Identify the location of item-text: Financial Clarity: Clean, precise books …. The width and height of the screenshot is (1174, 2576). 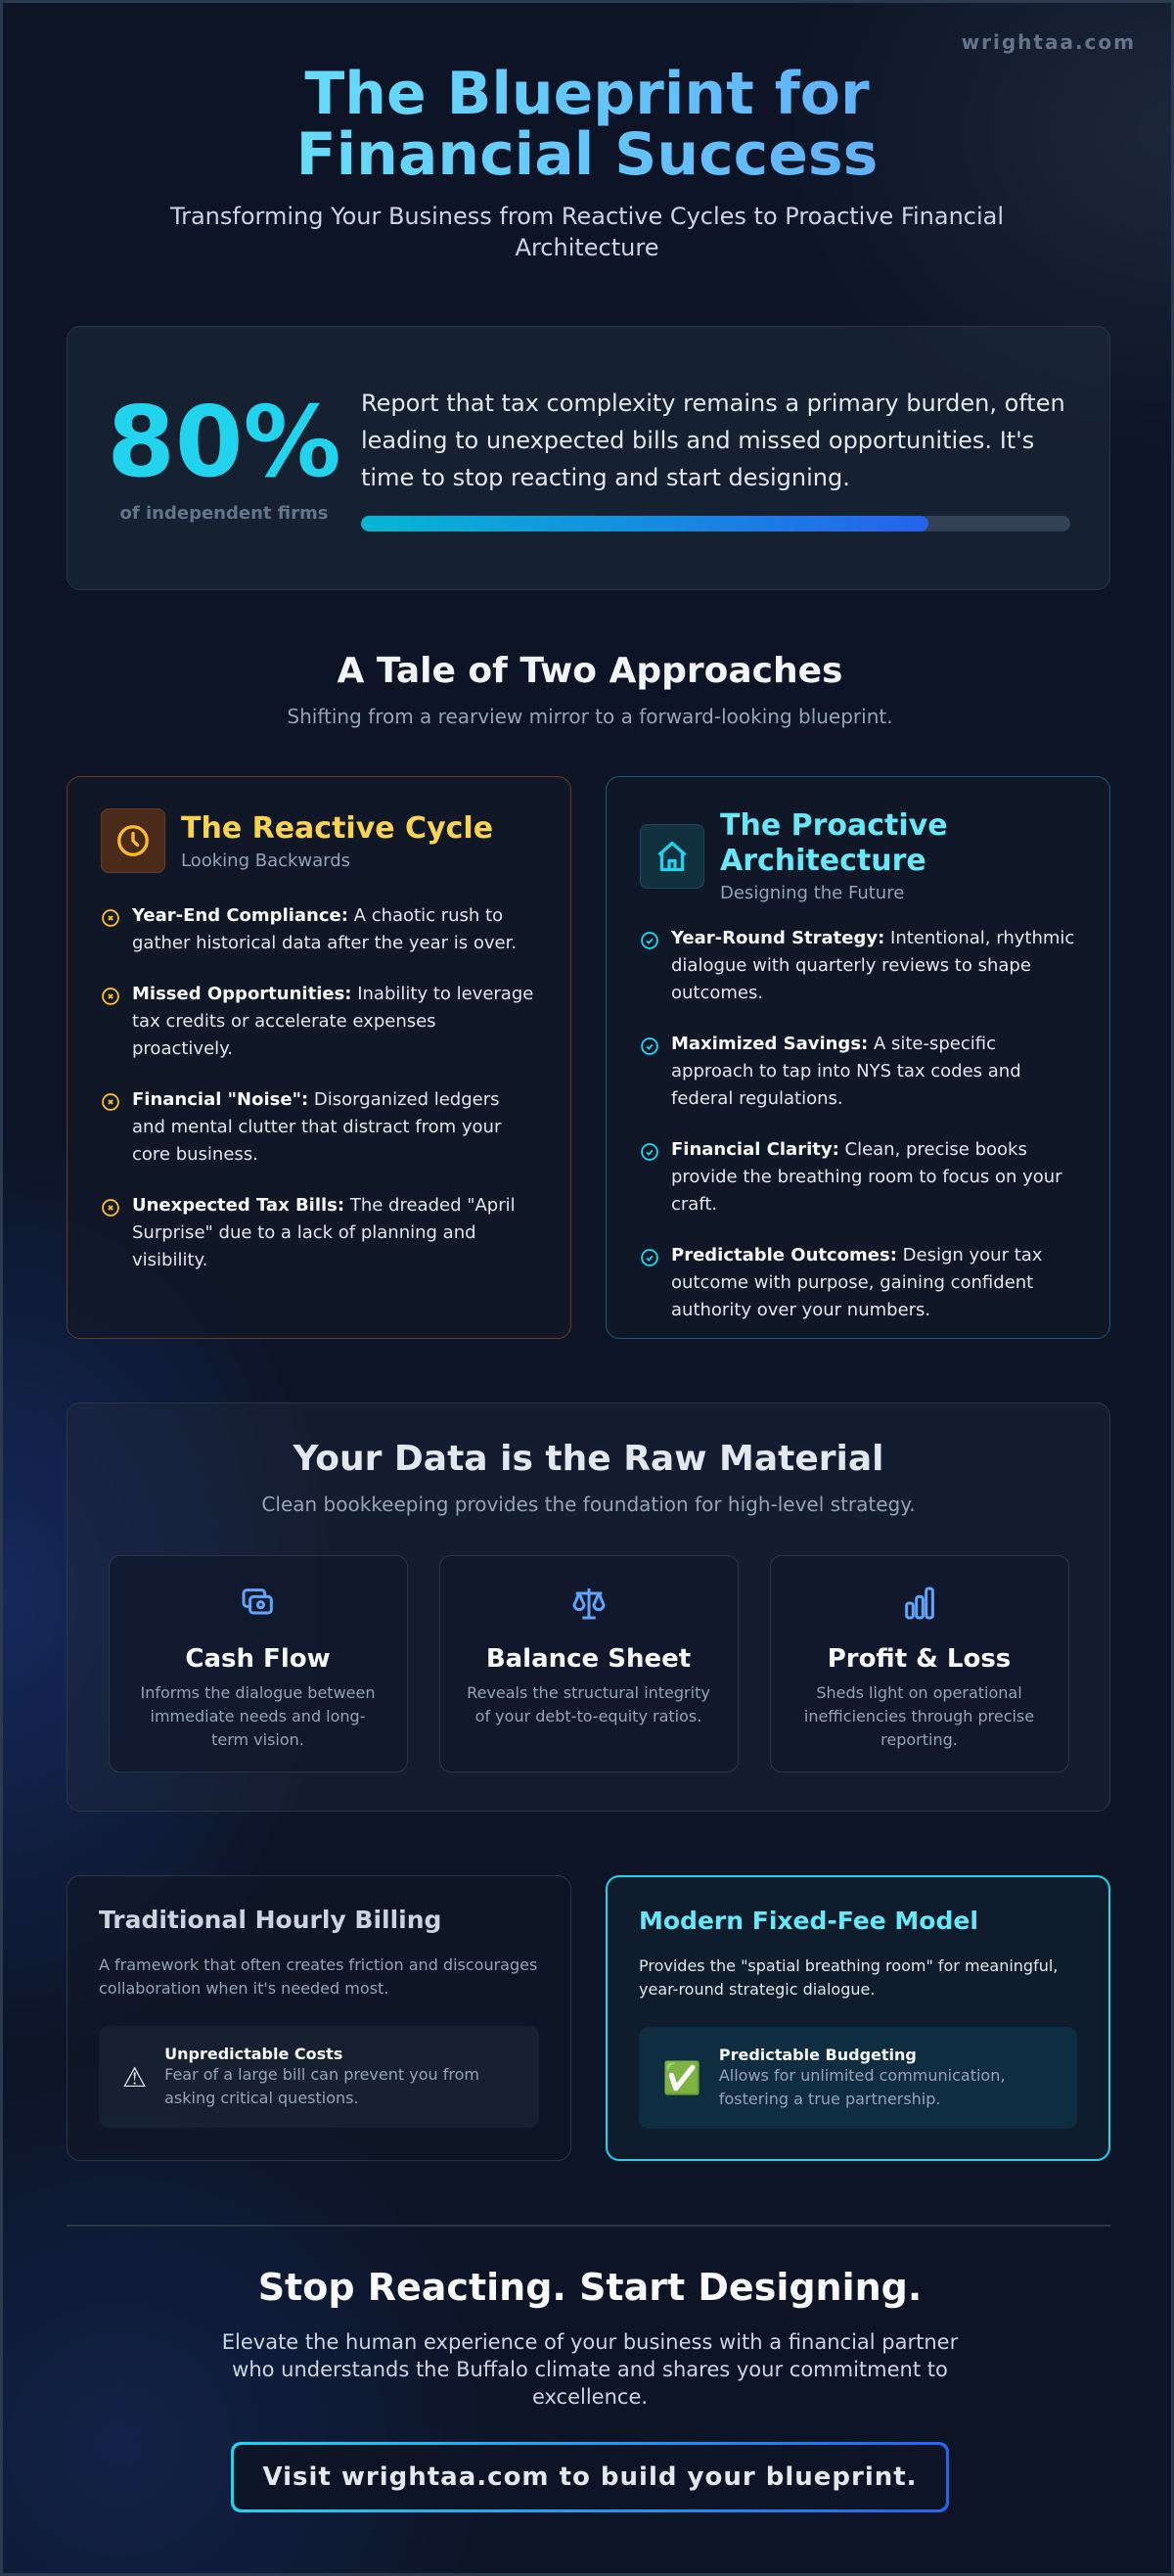
(866, 1177).